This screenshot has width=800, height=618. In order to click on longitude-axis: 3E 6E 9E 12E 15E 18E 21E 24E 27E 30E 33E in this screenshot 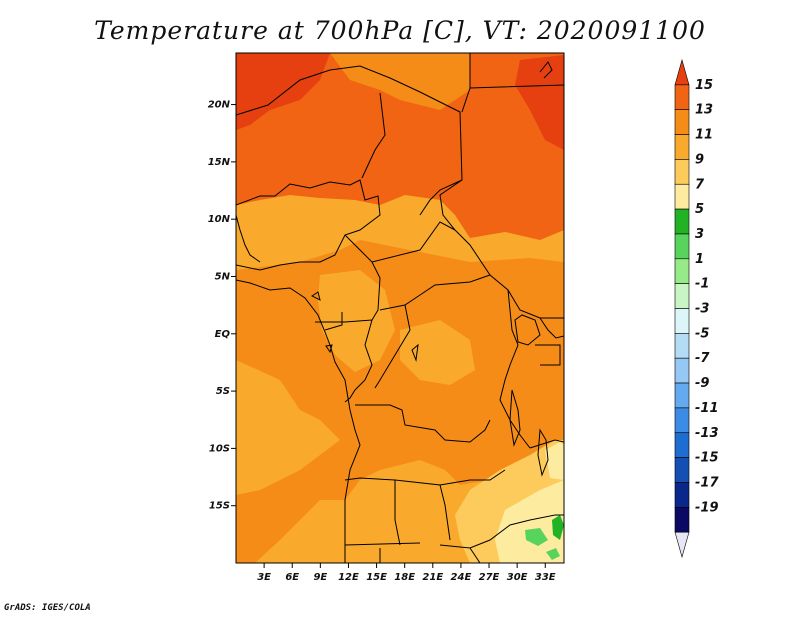, I will do `click(406, 573)`.